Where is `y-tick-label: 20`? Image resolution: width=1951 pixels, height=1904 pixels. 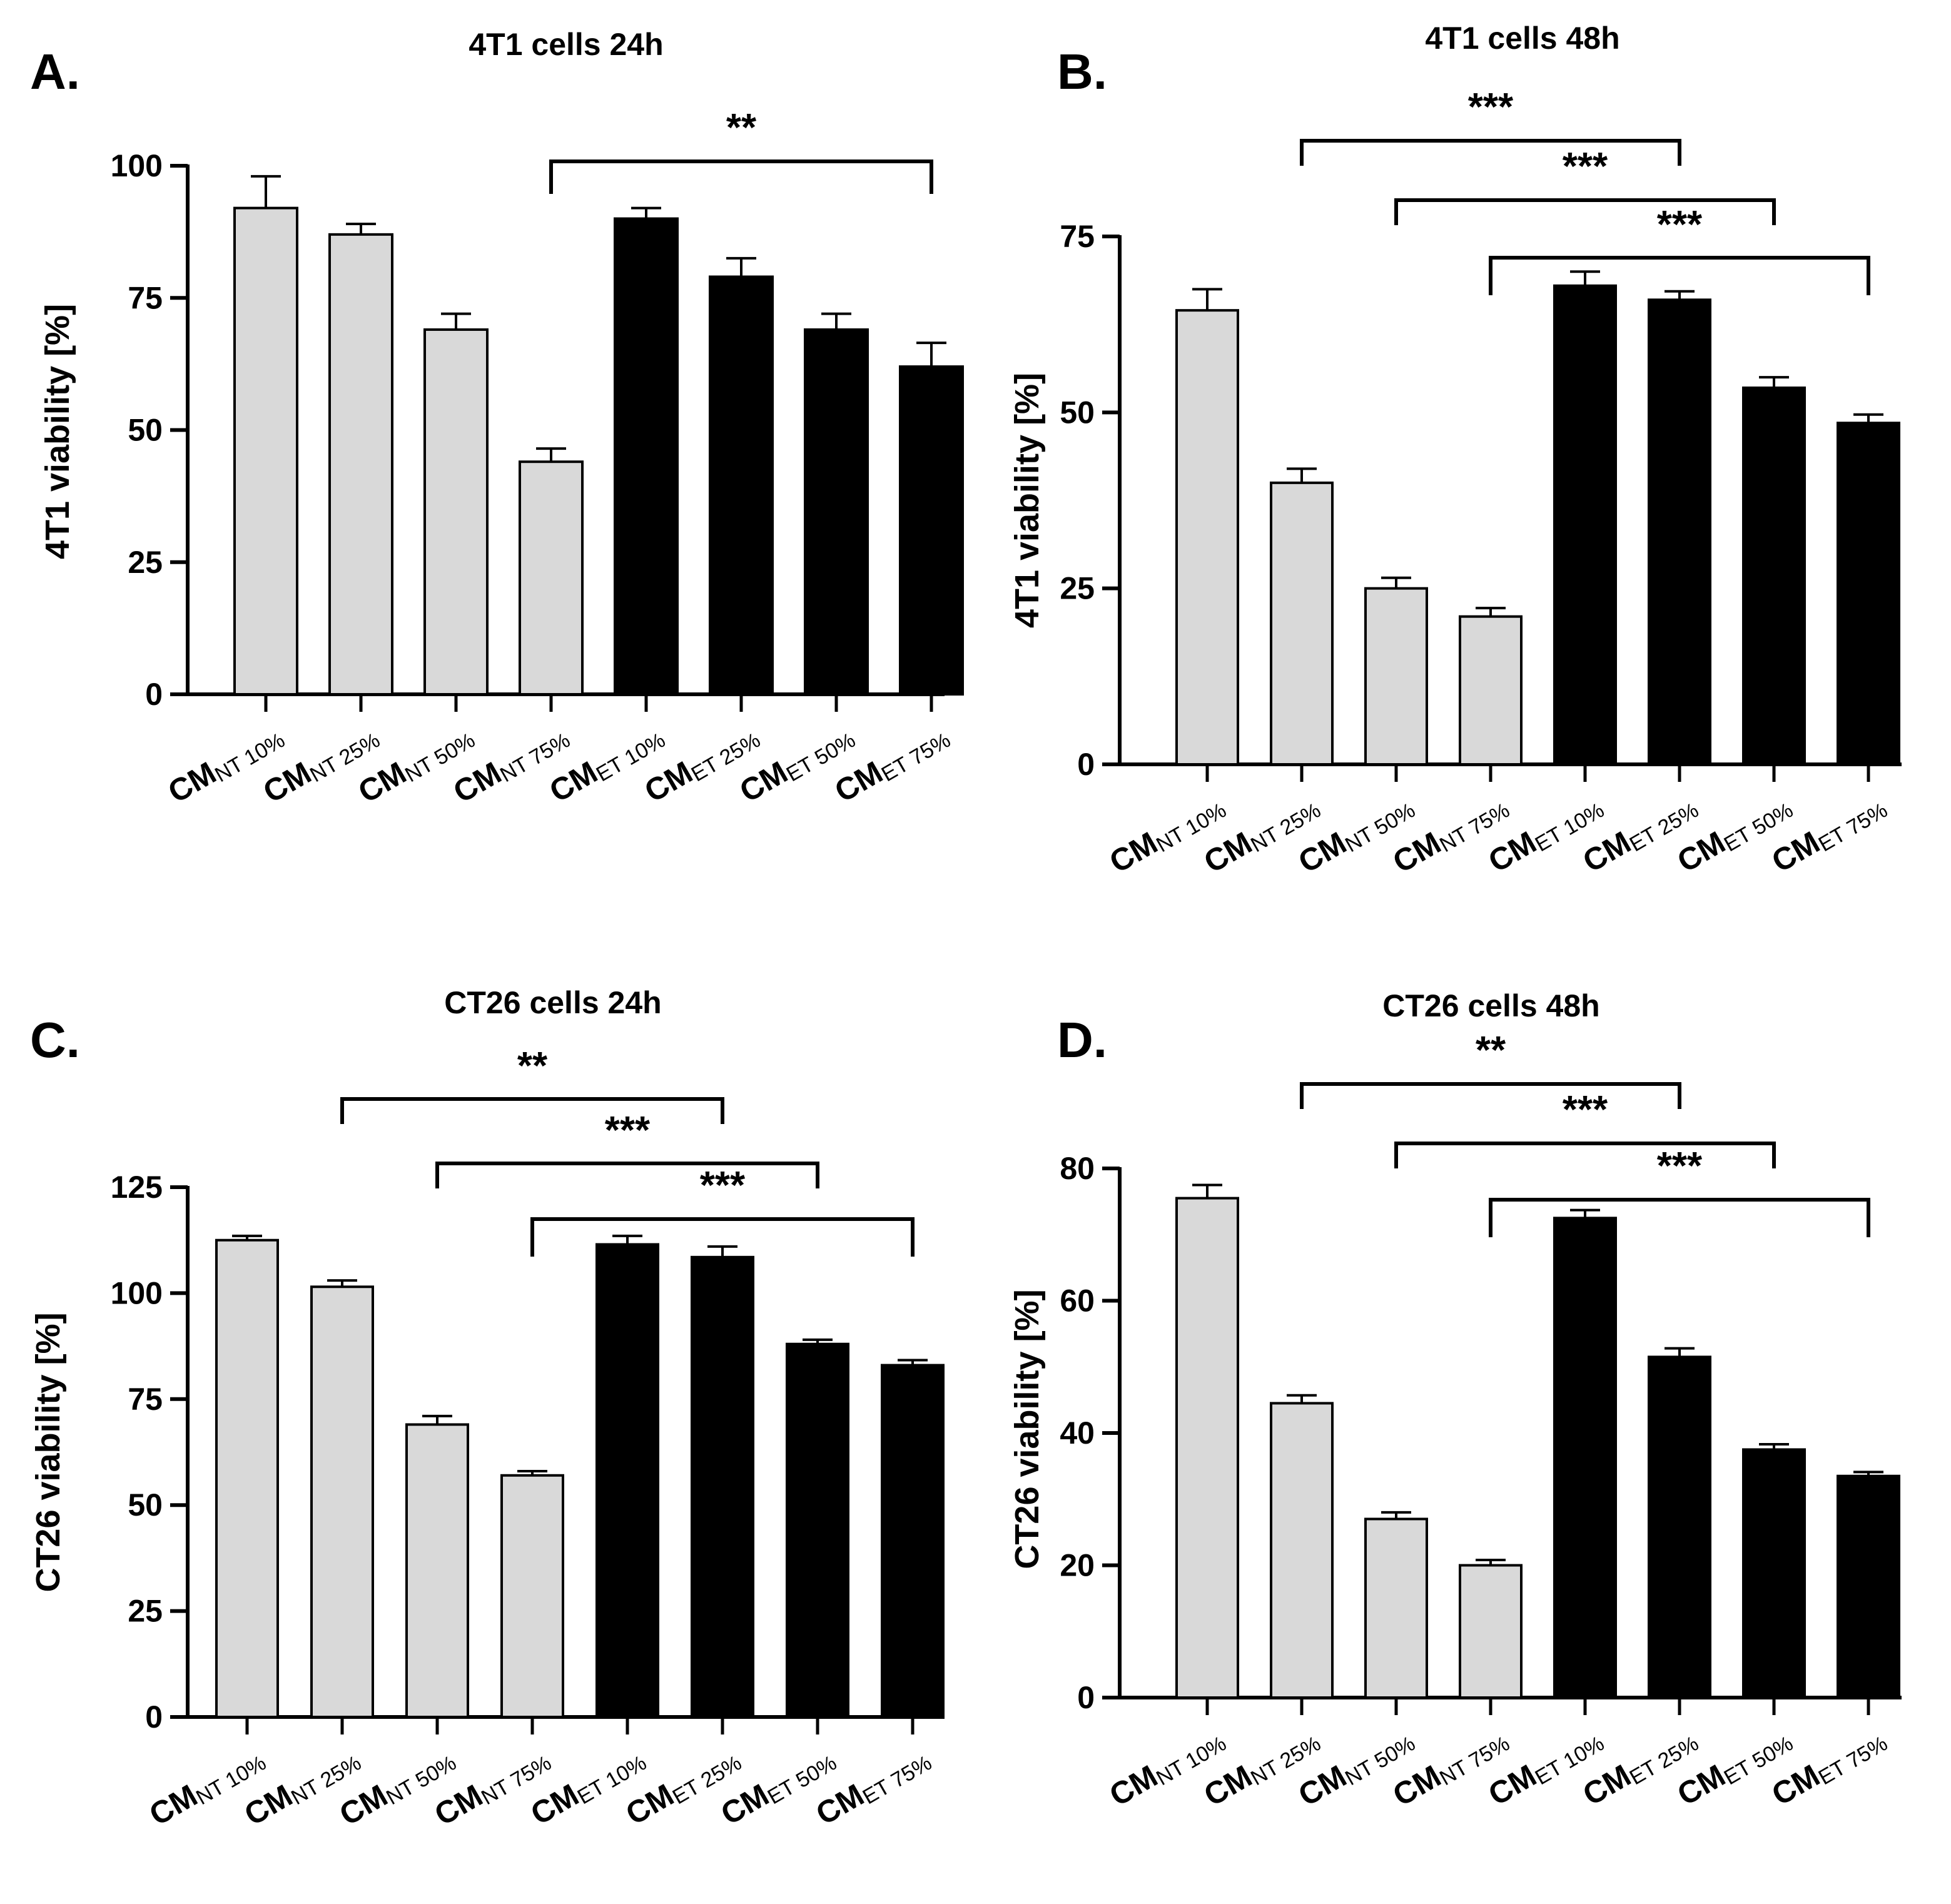
y-tick-label: 20 is located at coordinates (1077, 1565).